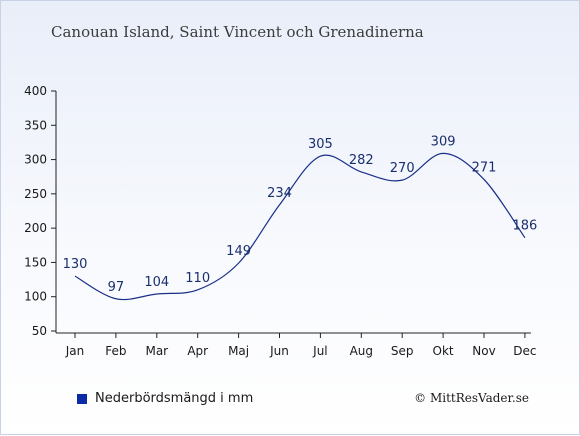  I want to click on data-label: 149, so click(238, 251).